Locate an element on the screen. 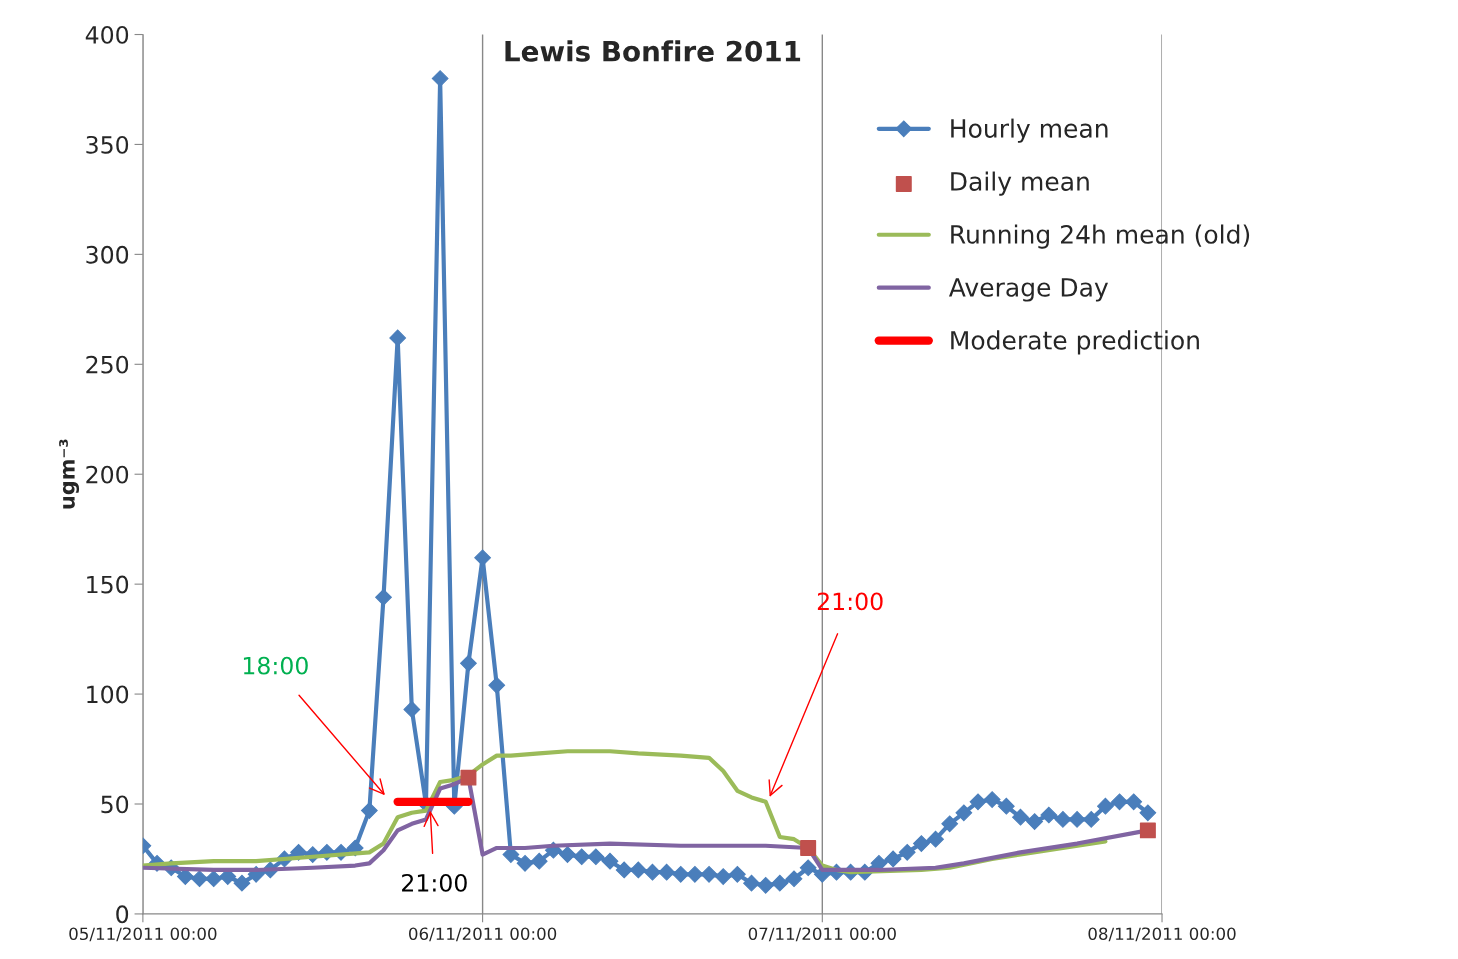  annotation: 18:00 is located at coordinates (275, 665).